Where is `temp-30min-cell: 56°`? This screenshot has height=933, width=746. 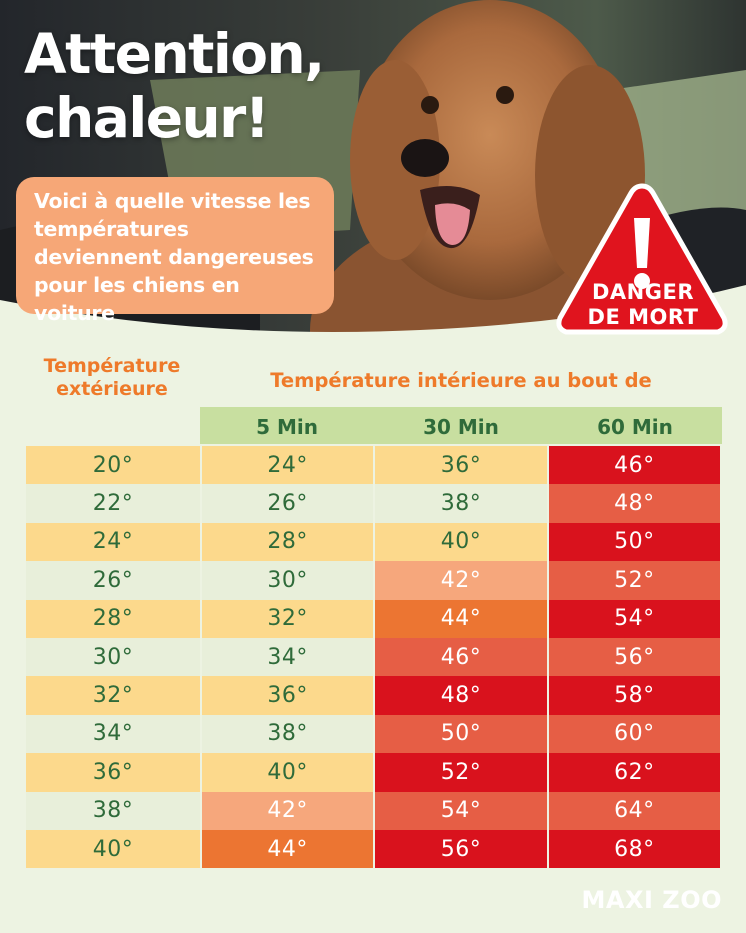
temp-30min-cell: 56° is located at coordinates (461, 849).